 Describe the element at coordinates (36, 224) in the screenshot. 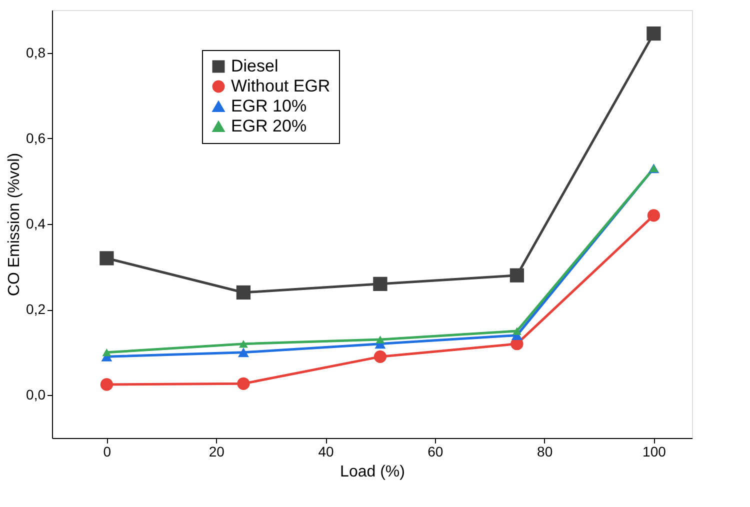

I see `y-tick-label: 0,4` at that location.